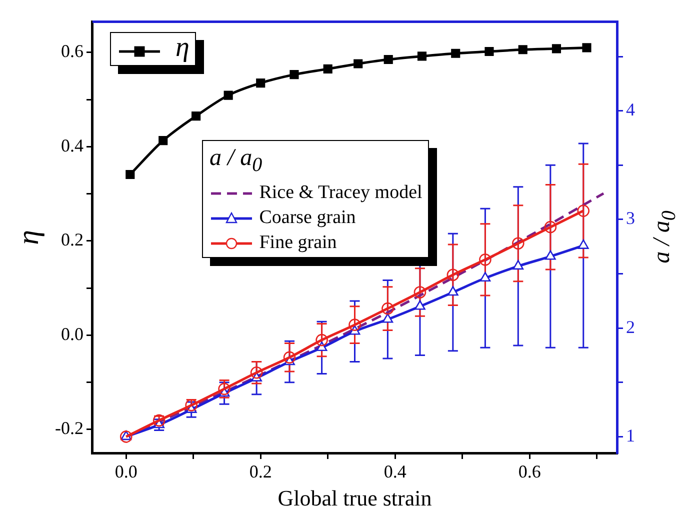 This screenshot has height=521, width=686. What do you see at coordinates (72, 334) in the screenshot?
I see `y-tick-label: 0.0` at bounding box center [72, 334].